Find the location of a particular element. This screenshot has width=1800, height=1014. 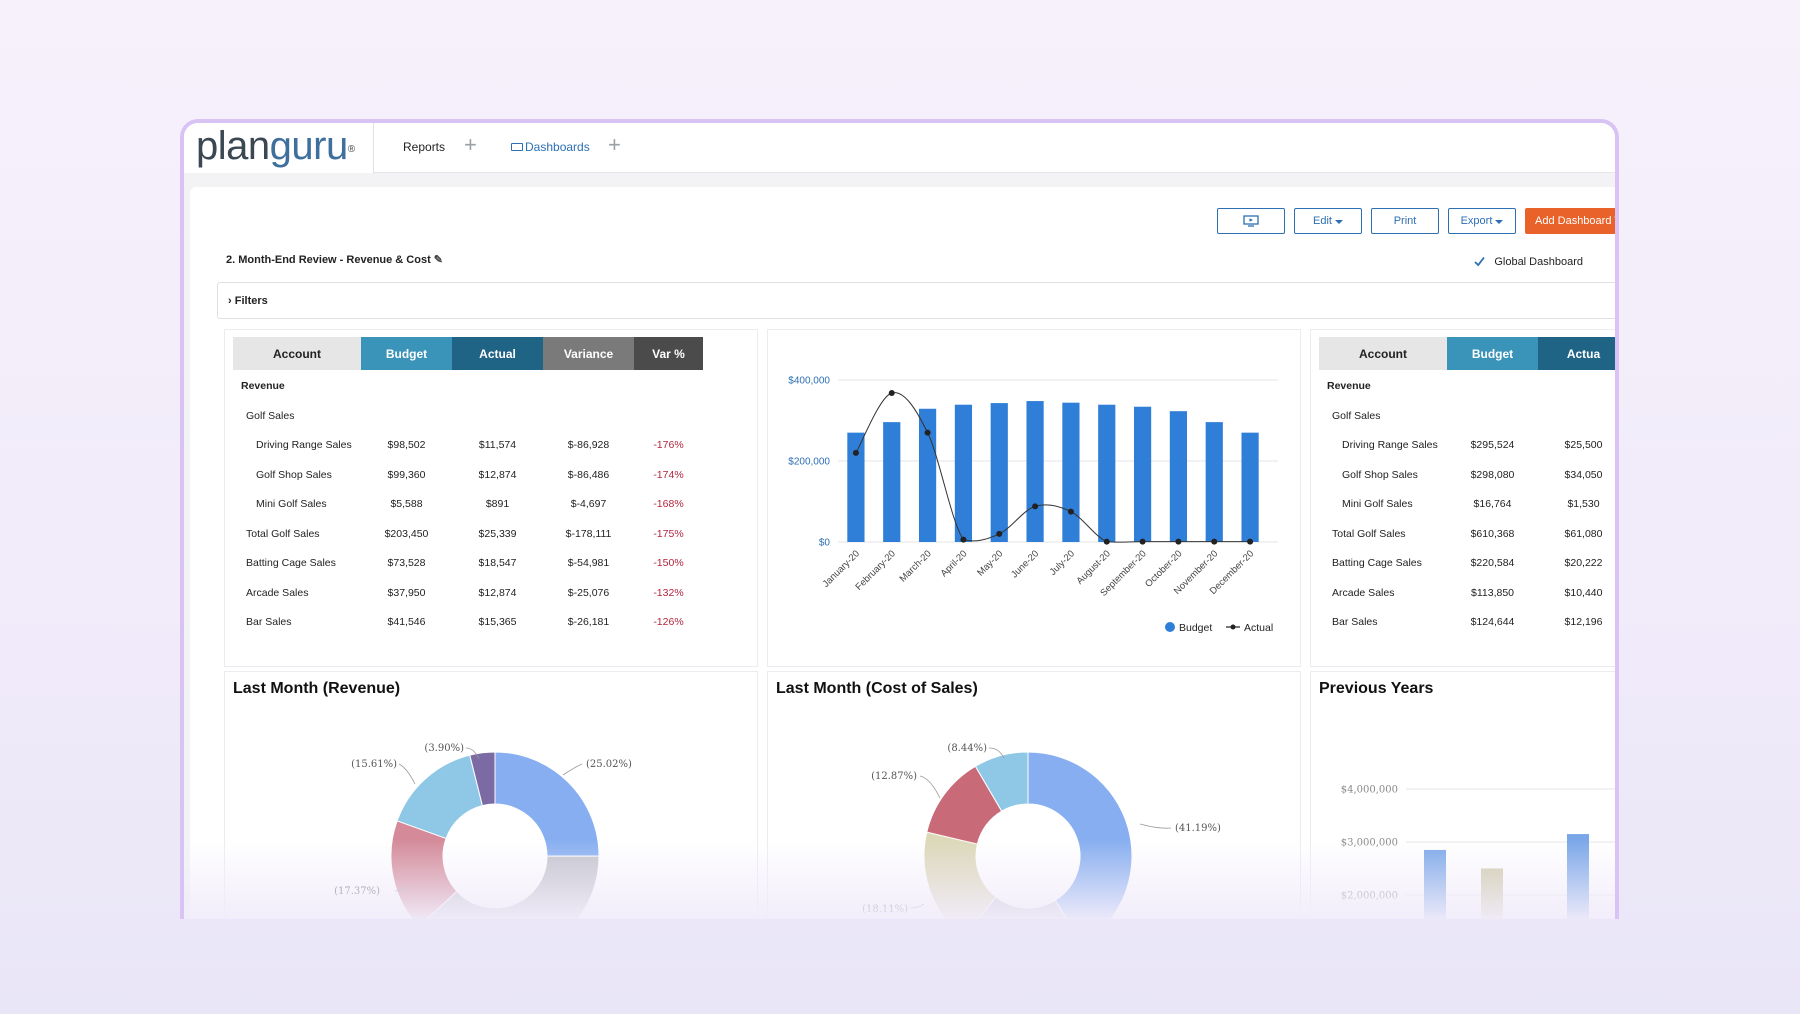

logo-text-guru: guru is located at coordinates (309, 146).